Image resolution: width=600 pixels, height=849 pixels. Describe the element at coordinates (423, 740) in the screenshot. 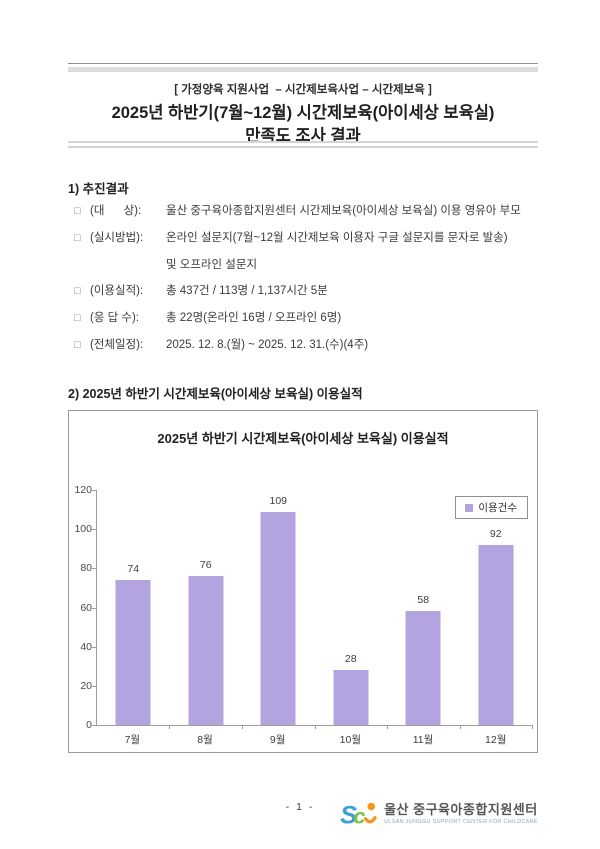

I see `x-axis-category-label: 11월` at that location.